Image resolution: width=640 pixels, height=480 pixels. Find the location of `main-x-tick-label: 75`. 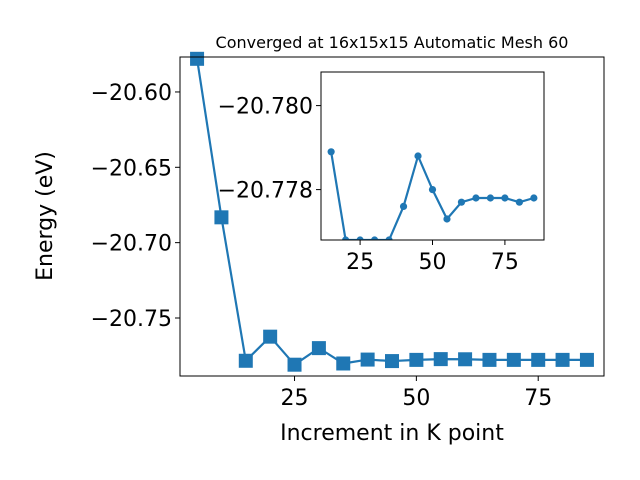

main-x-tick-label: 75 is located at coordinates (538, 398).